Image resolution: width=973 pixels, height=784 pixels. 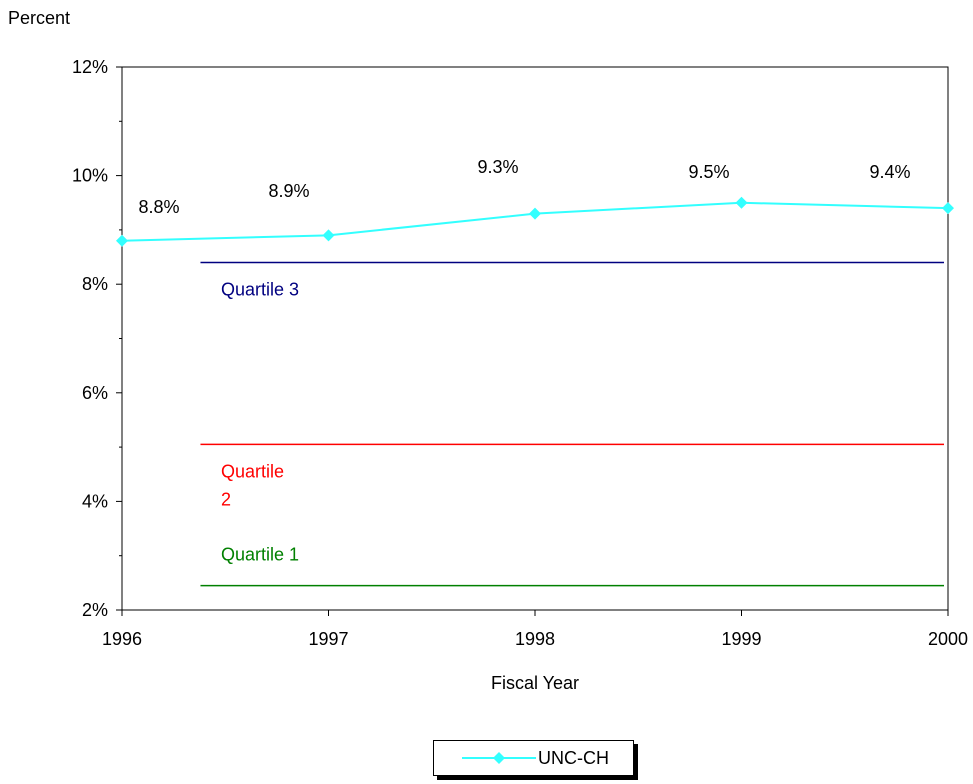 I want to click on x-tick-label: 1999, so click(x=741, y=639).